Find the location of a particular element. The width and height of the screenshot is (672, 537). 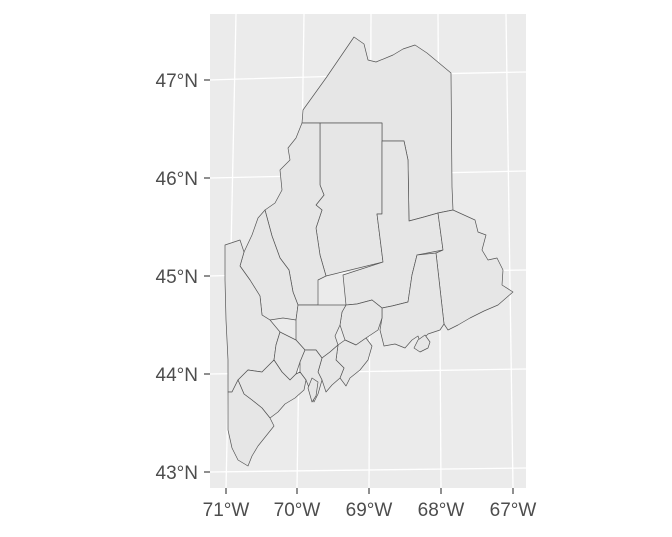

y-tick-label: 46°N is located at coordinates (177, 179).